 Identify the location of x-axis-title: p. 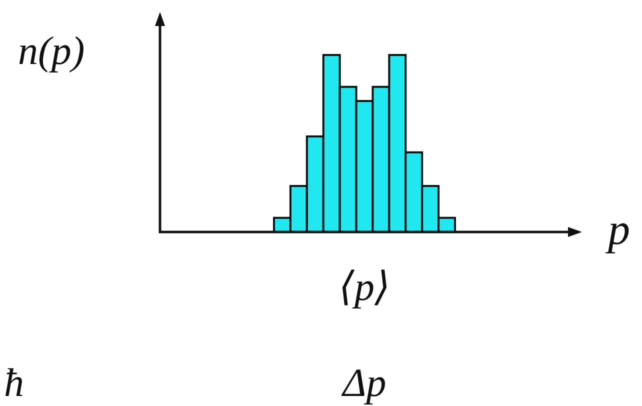
(617, 229).